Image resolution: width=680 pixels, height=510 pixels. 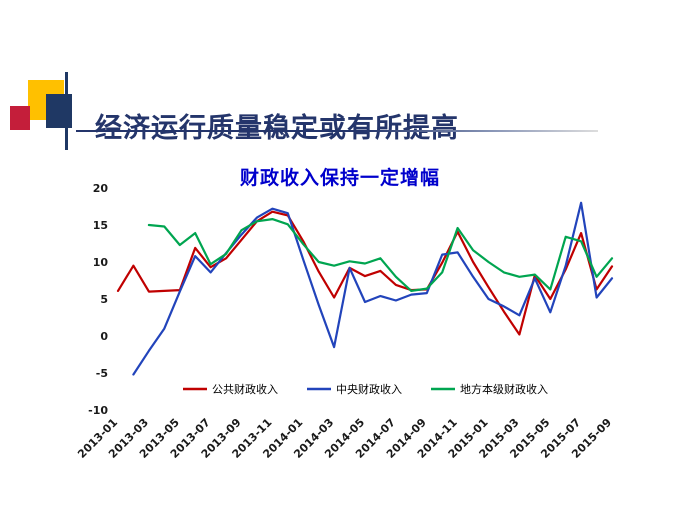 I want to click on accent-vertical-line, so click(x=66, y=111).